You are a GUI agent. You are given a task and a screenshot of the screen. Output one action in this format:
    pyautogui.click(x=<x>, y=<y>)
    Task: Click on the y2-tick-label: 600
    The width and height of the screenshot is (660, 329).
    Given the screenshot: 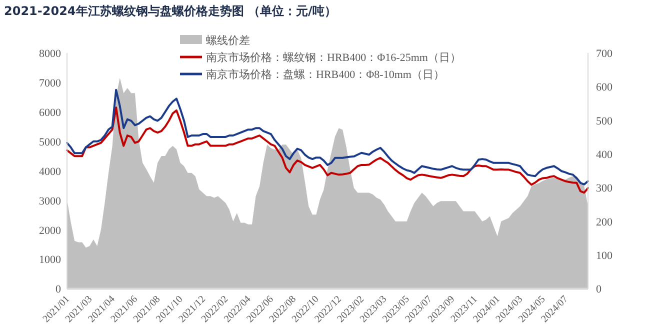 What is the action you would take?
    pyautogui.click(x=604, y=88)
    